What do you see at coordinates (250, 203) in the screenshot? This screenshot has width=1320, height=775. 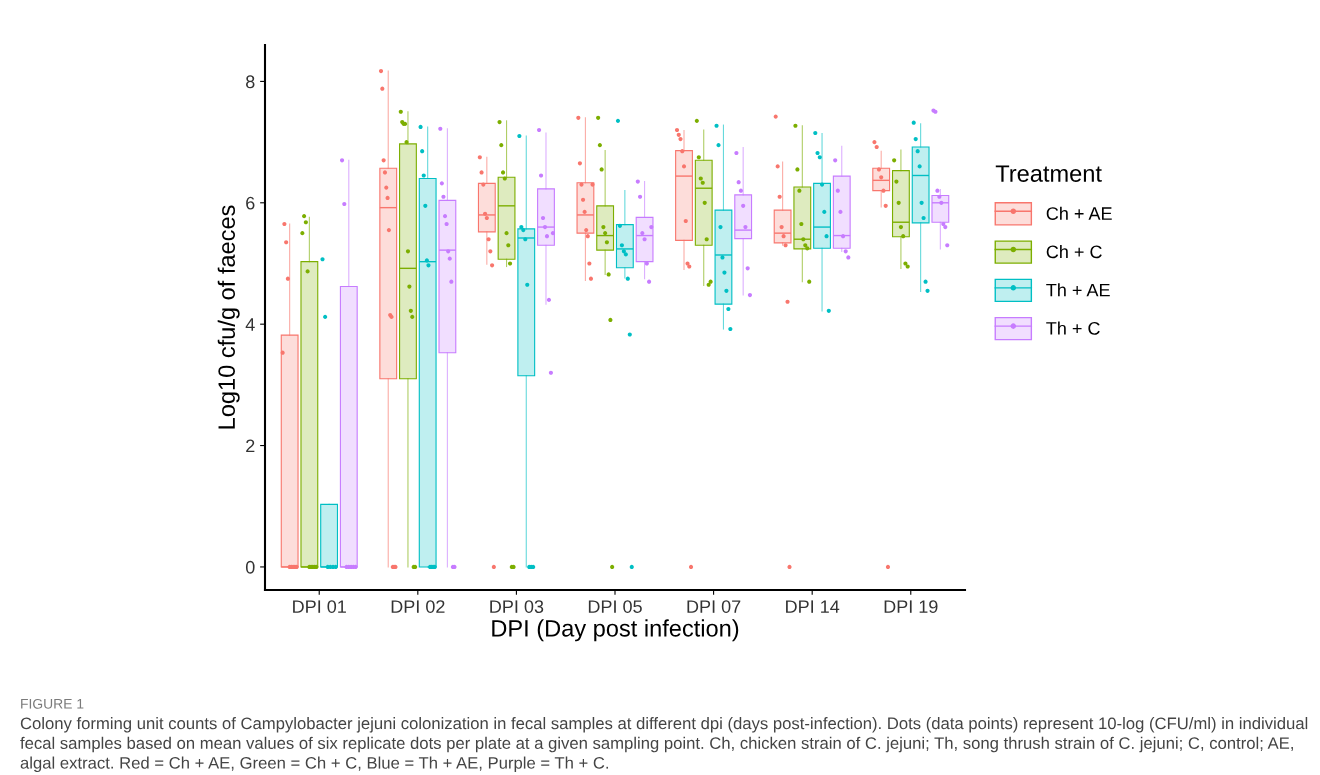 I see `y-tick-label: 6` at bounding box center [250, 203].